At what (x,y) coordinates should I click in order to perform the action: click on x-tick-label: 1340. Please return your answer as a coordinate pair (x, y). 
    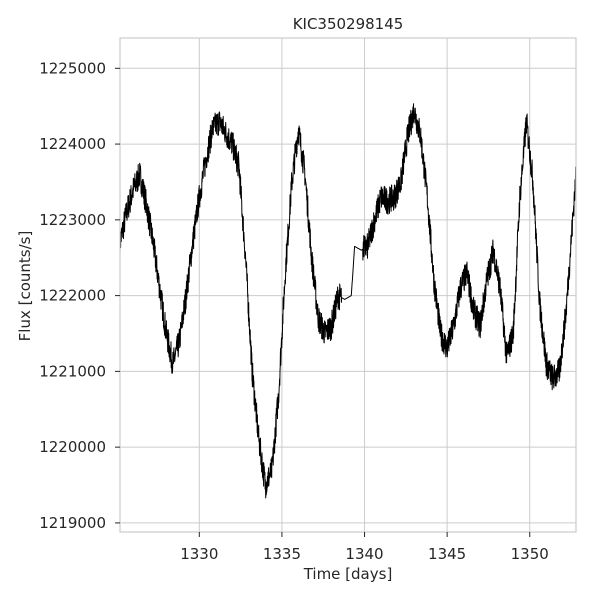
    Looking at the image, I should click on (364, 554).